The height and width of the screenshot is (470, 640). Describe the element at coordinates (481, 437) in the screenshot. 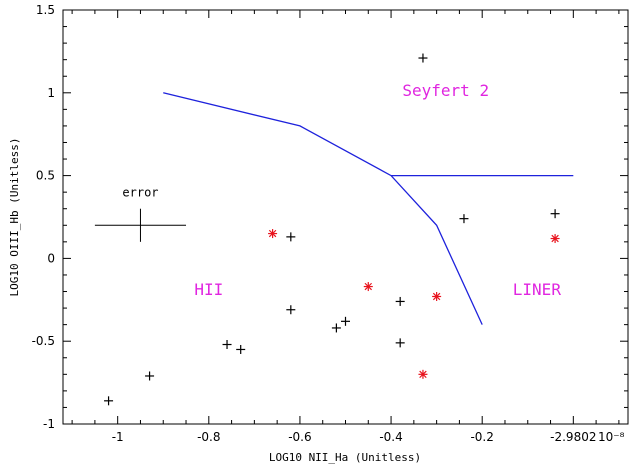

I see `x-tick-label: -0.2` at that location.